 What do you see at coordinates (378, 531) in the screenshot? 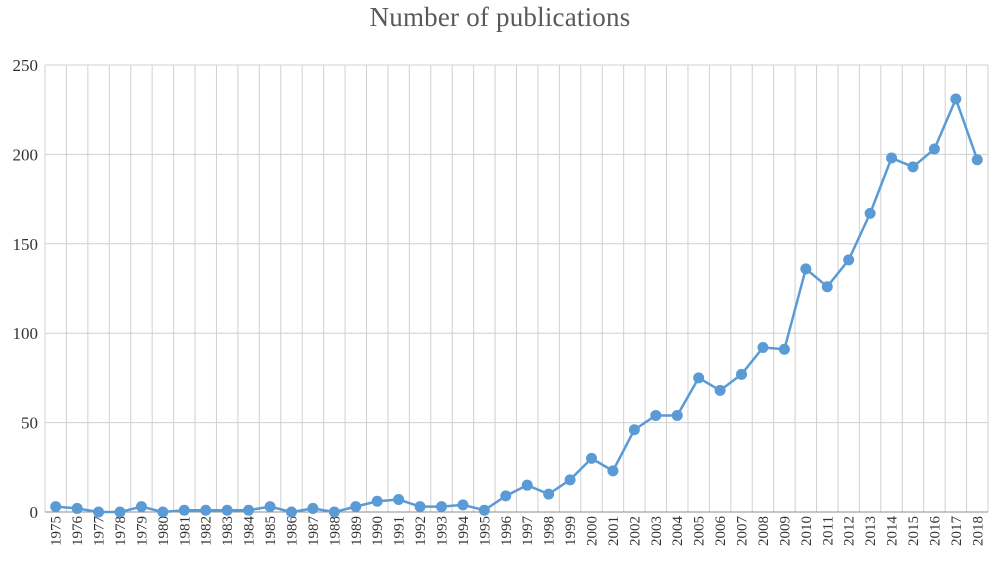
I see `x-tick-label: 1990` at bounding box center [378, 531].